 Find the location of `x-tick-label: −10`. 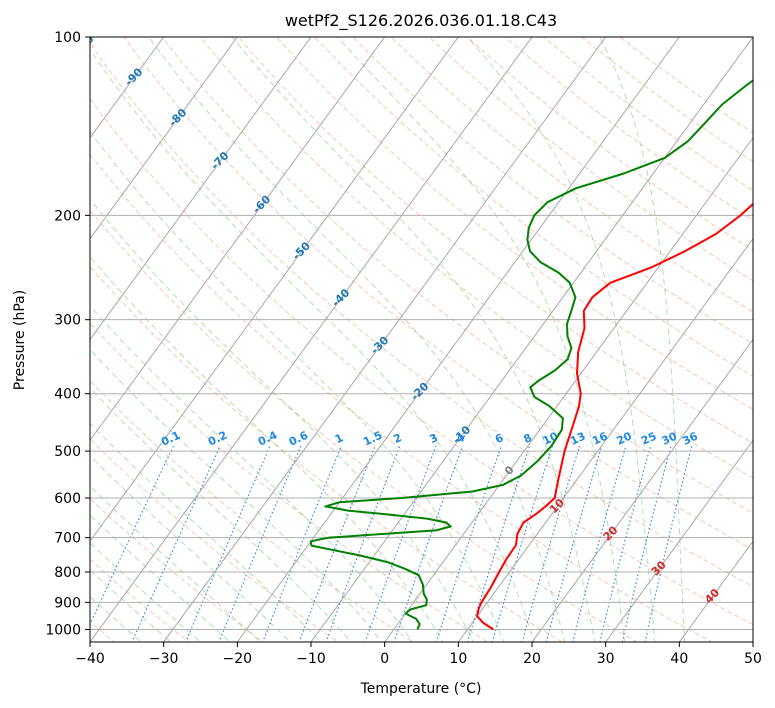

x-tick-label: −10 is located at coordinates (311, 659).